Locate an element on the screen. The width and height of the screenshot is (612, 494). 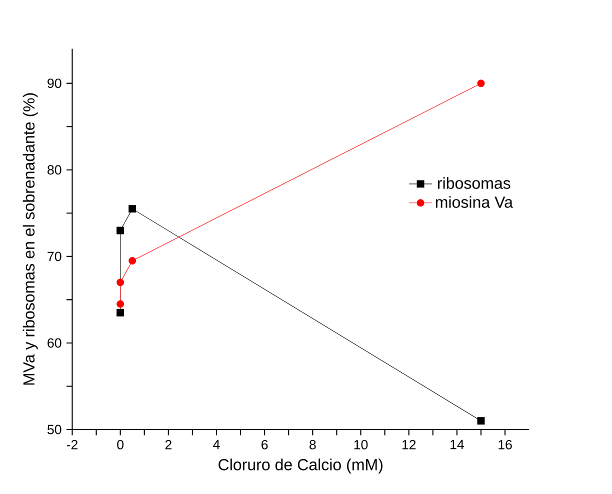
x-tick-label: 2 is located at coordinates (168, 445).